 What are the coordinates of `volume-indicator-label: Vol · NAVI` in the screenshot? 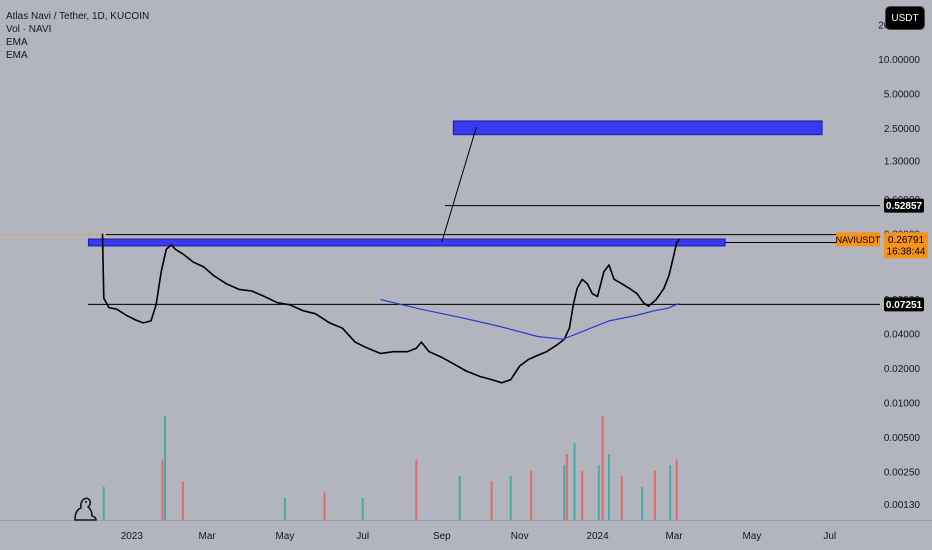 It's located at (29, 29).